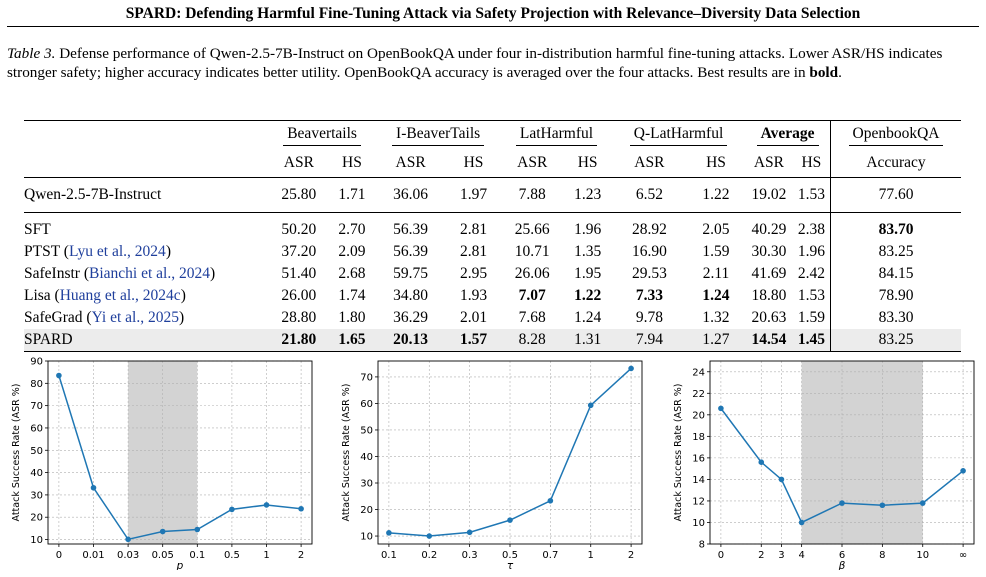 The image size is (986, 577). I want to click on y-tick-label: 40, so click(366, 457).